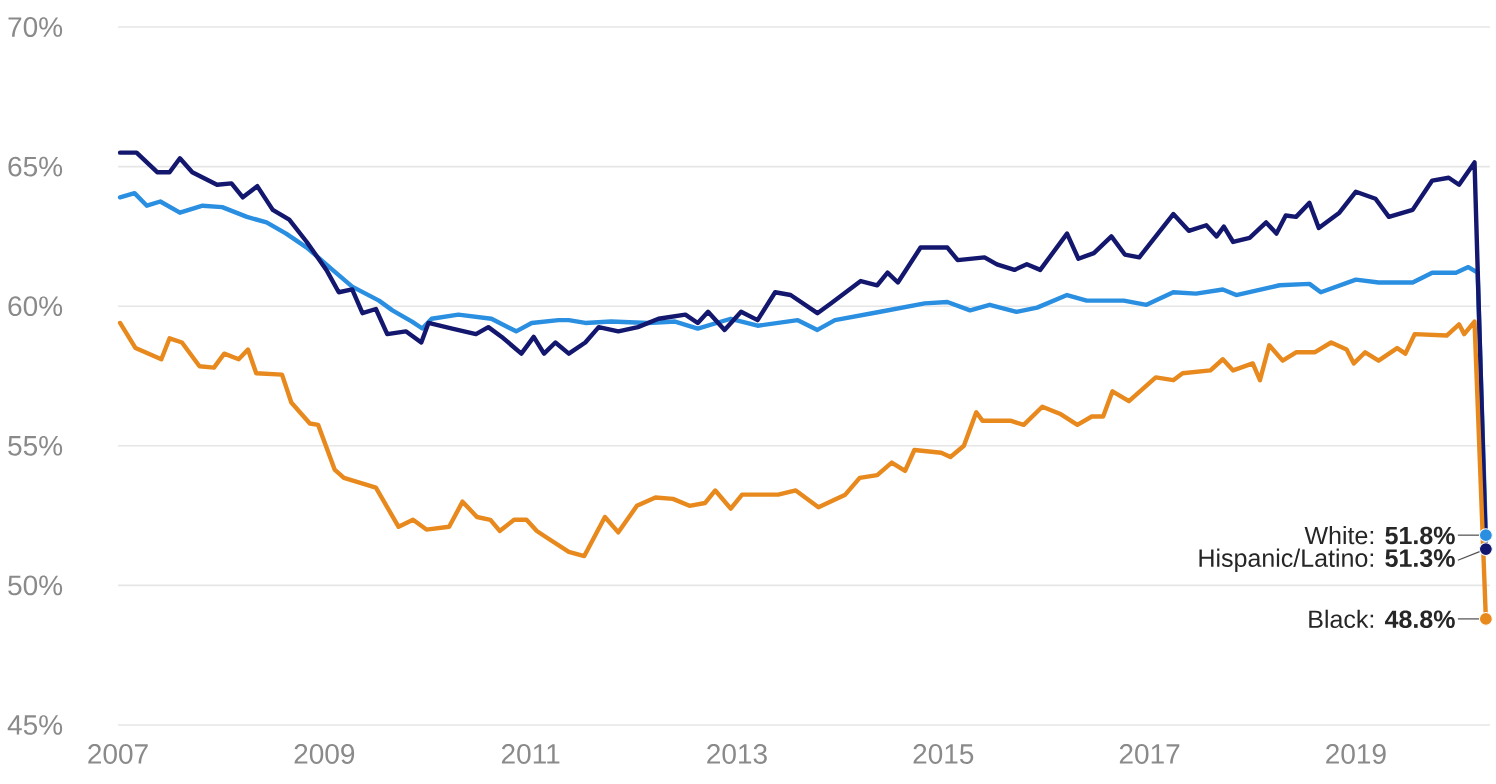  Describe the element at coordinates (530, 754) in the screenshot. I see `x-tick-label: 2011` at that location.